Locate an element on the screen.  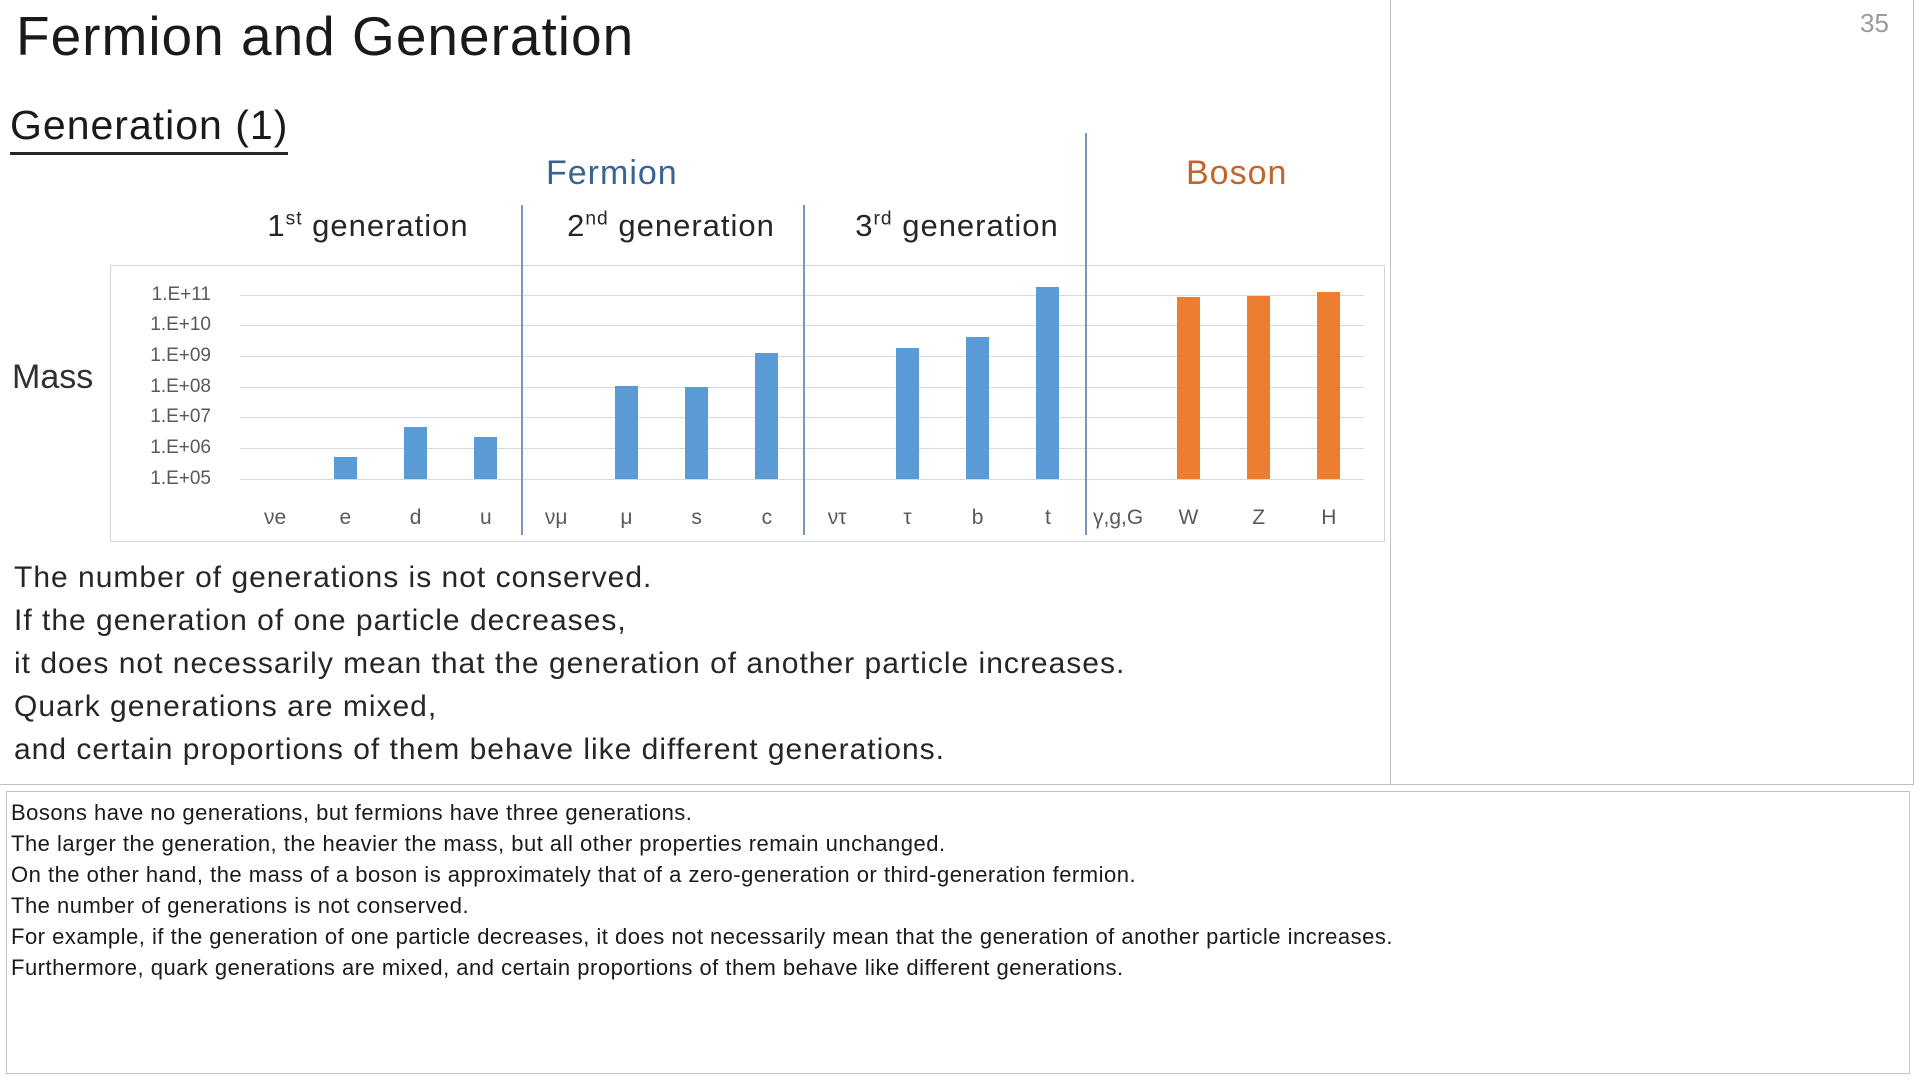
x-axis-category-label: μ is located at coordinates (626, 517).